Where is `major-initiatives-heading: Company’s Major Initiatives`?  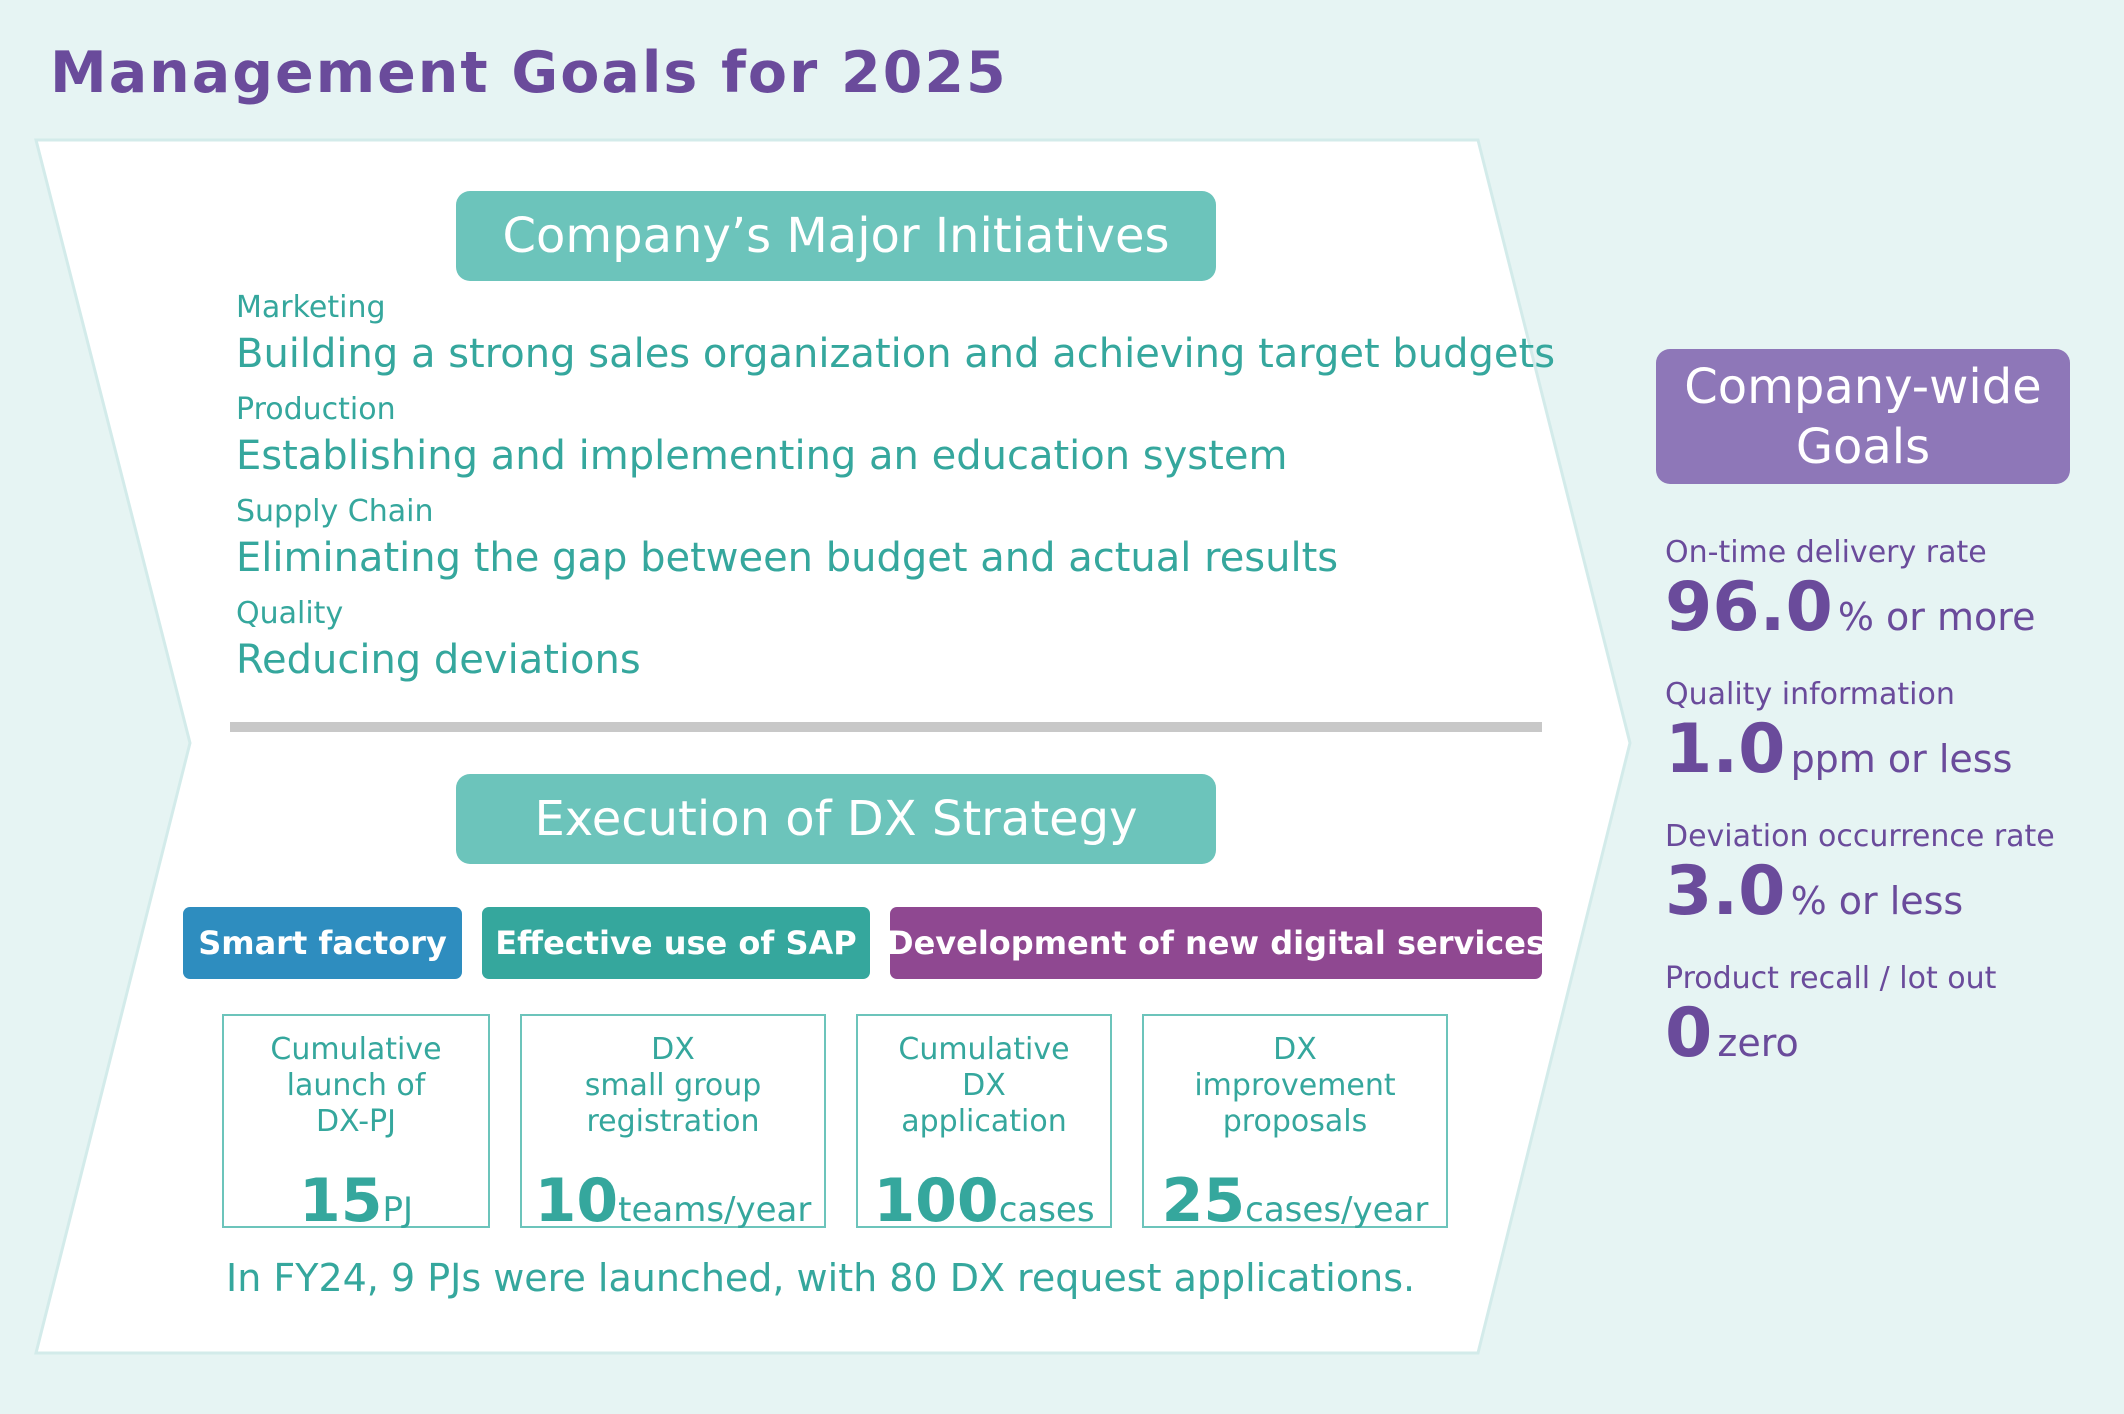
major-initiatives-heading: Company’s Major Initiatives is located at coordinates (836, 236).